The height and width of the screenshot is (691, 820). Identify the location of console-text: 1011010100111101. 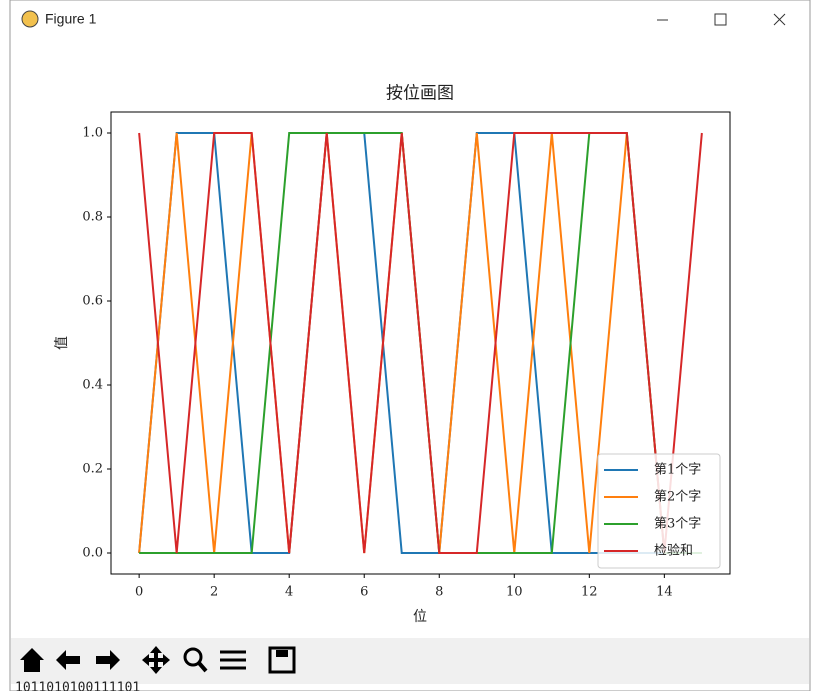
(77, 686).